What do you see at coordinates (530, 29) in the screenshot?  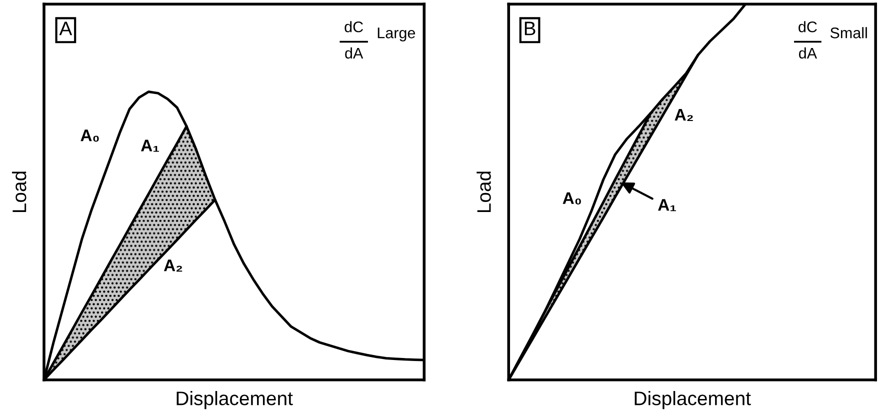 I see `text: B` at bounding box center [530, 29].